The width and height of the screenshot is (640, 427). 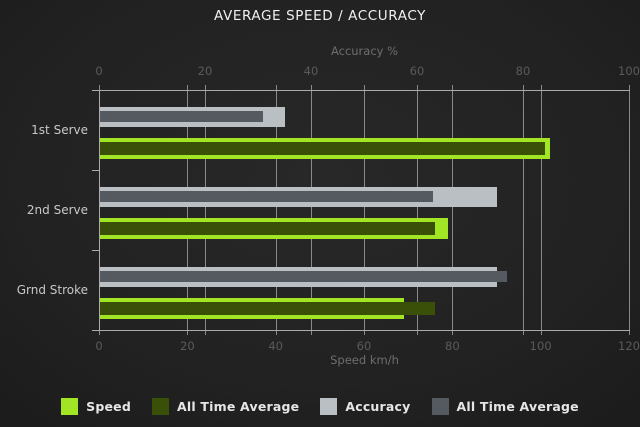 I want to click on speed-tick-label: 80, so click(x=452, y=346).